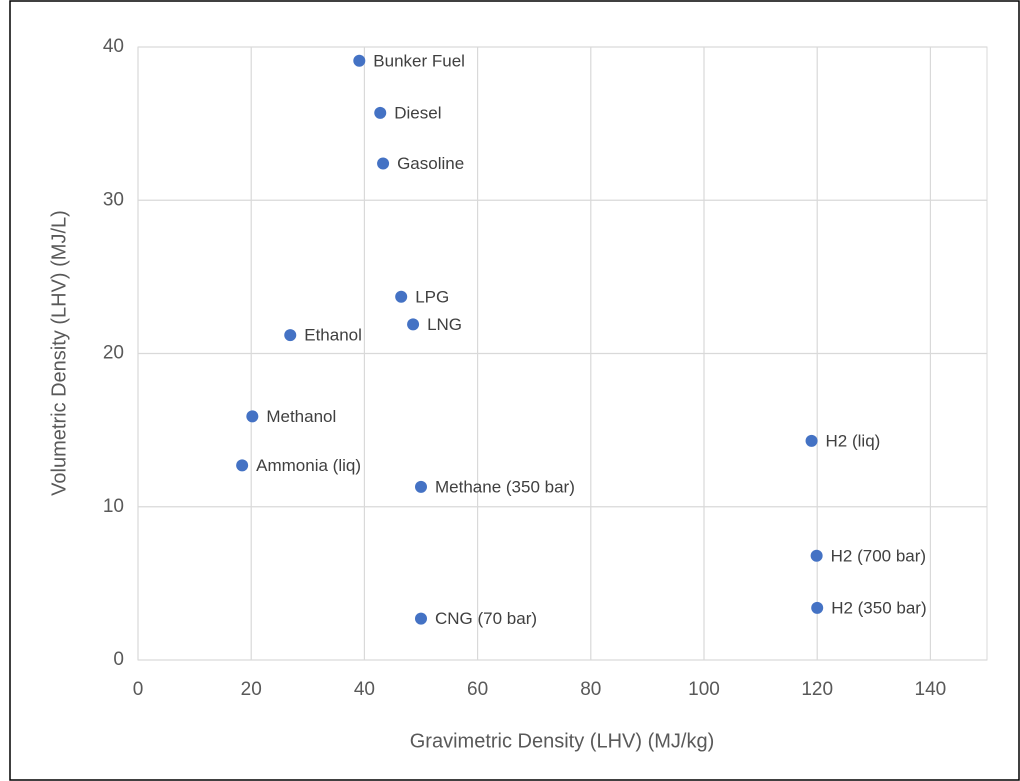  Describe the element at coordinates (817, 689) in the screenshot. I see `x-tick-label: 120` at that location.